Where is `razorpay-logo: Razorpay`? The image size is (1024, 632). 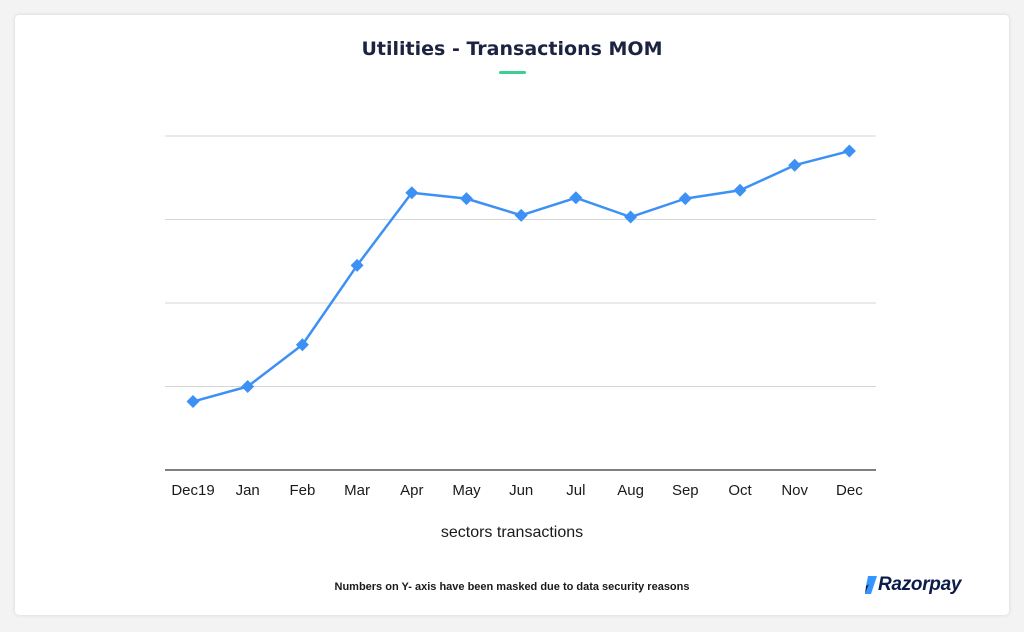 razorpay-logo: Razorpay is located at coordinates (911, 585).